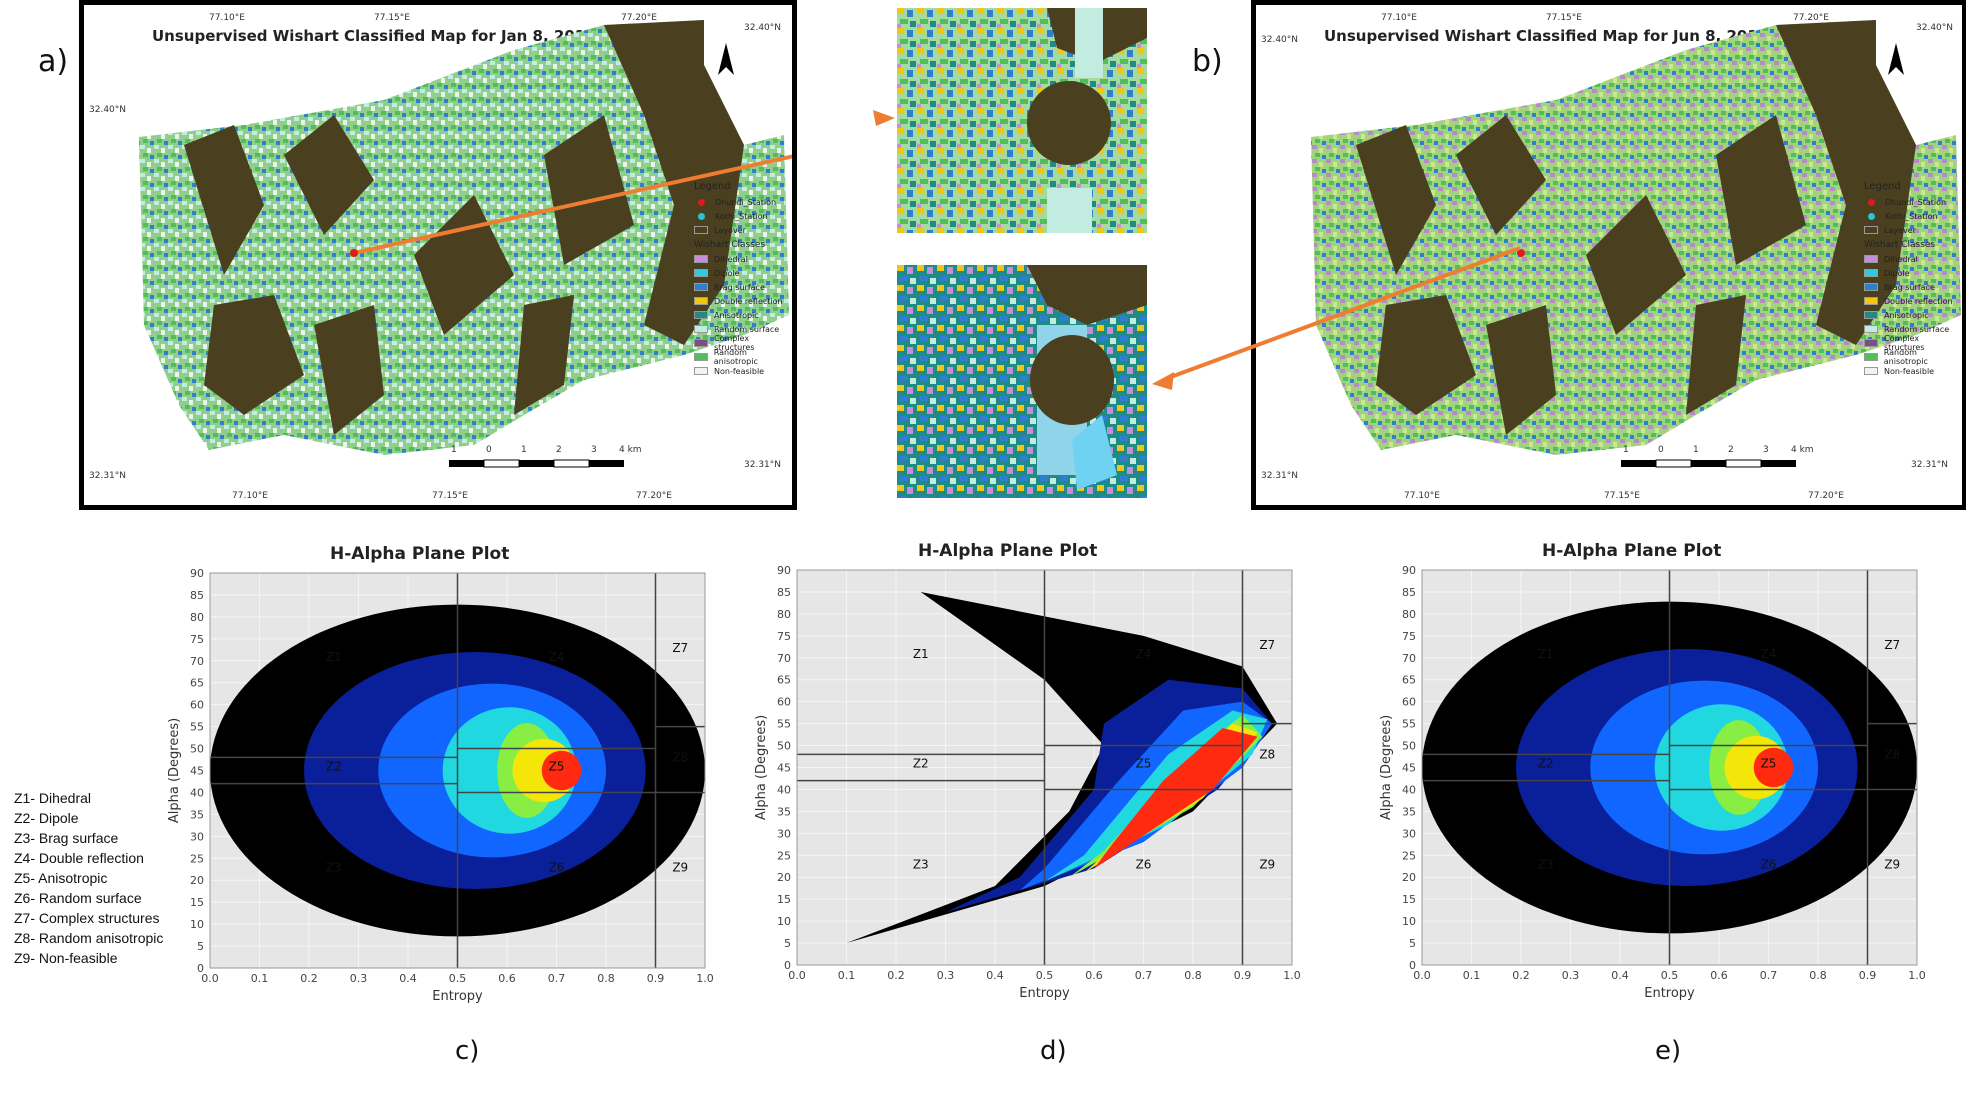 This screenshot has width=1966, height=1094. Describe the element at coordinates (797, 975) in the screenshot. I see `x-tick-label: 0.0` at that location.